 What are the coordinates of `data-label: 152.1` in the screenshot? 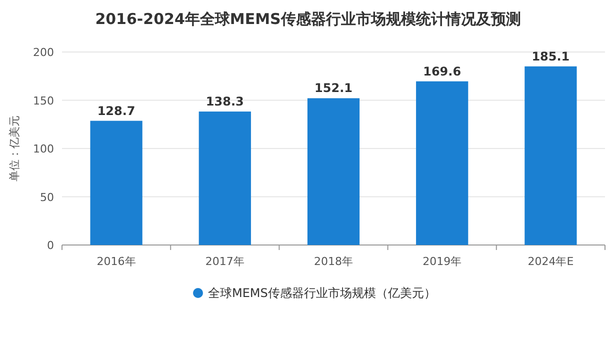 It's located at (333, 88).